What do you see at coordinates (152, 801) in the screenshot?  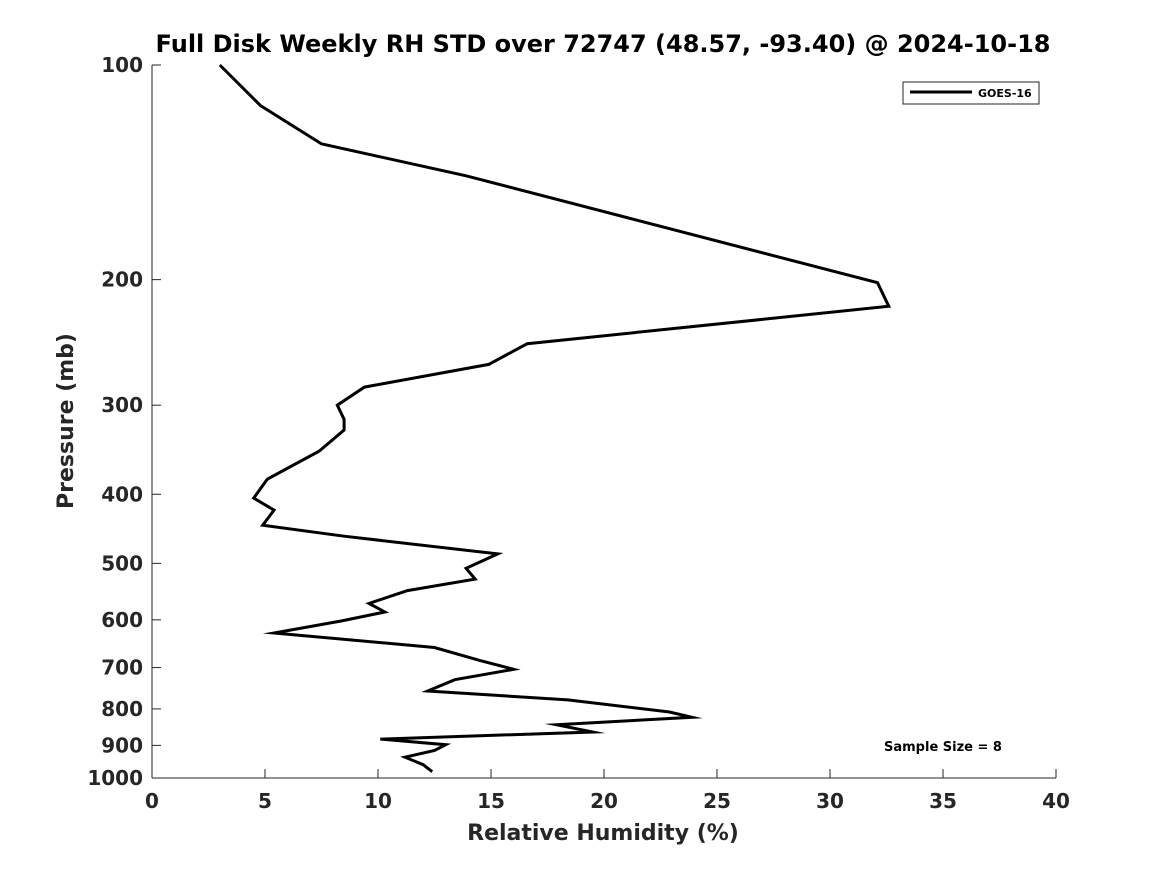 I see `x-tick-label: 0` at bounding box center [152, 801].